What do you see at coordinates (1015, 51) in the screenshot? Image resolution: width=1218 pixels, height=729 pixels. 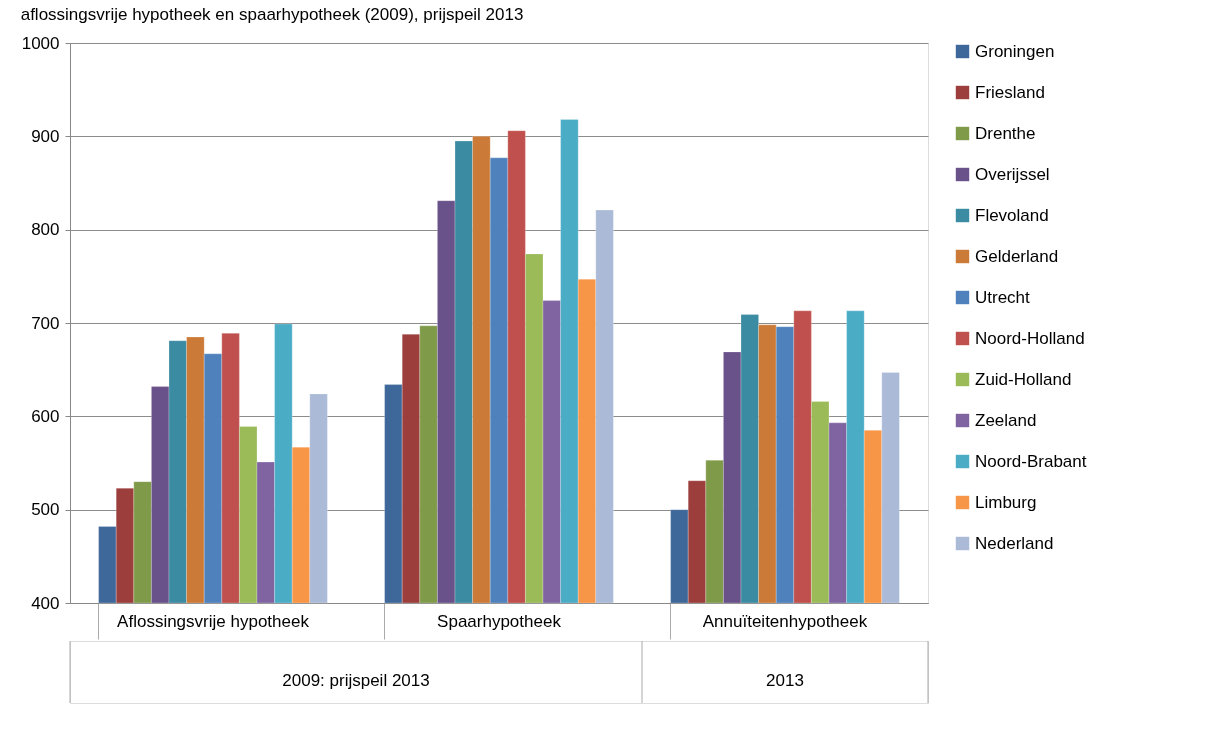 I see `legend-label: Groningen` at bounding box center [1015, 51].